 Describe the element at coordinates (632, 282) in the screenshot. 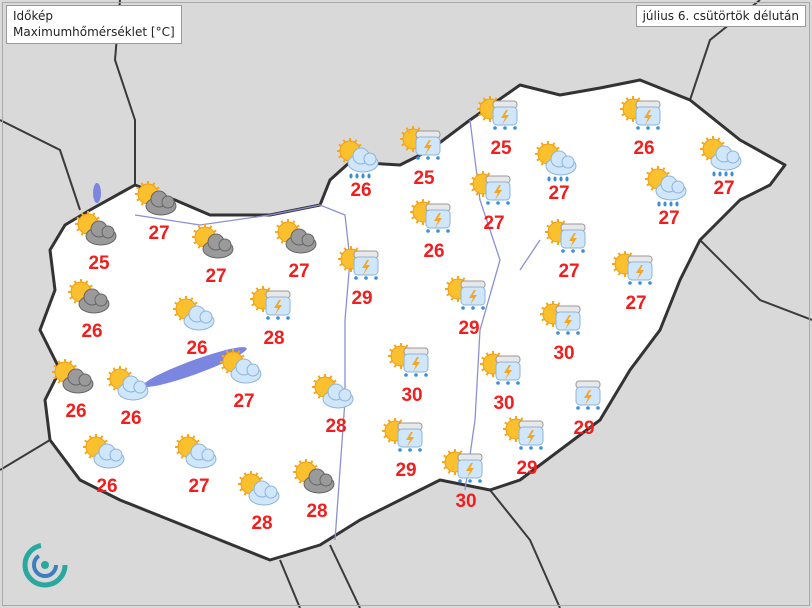

I see `station-11: 27` at that location.